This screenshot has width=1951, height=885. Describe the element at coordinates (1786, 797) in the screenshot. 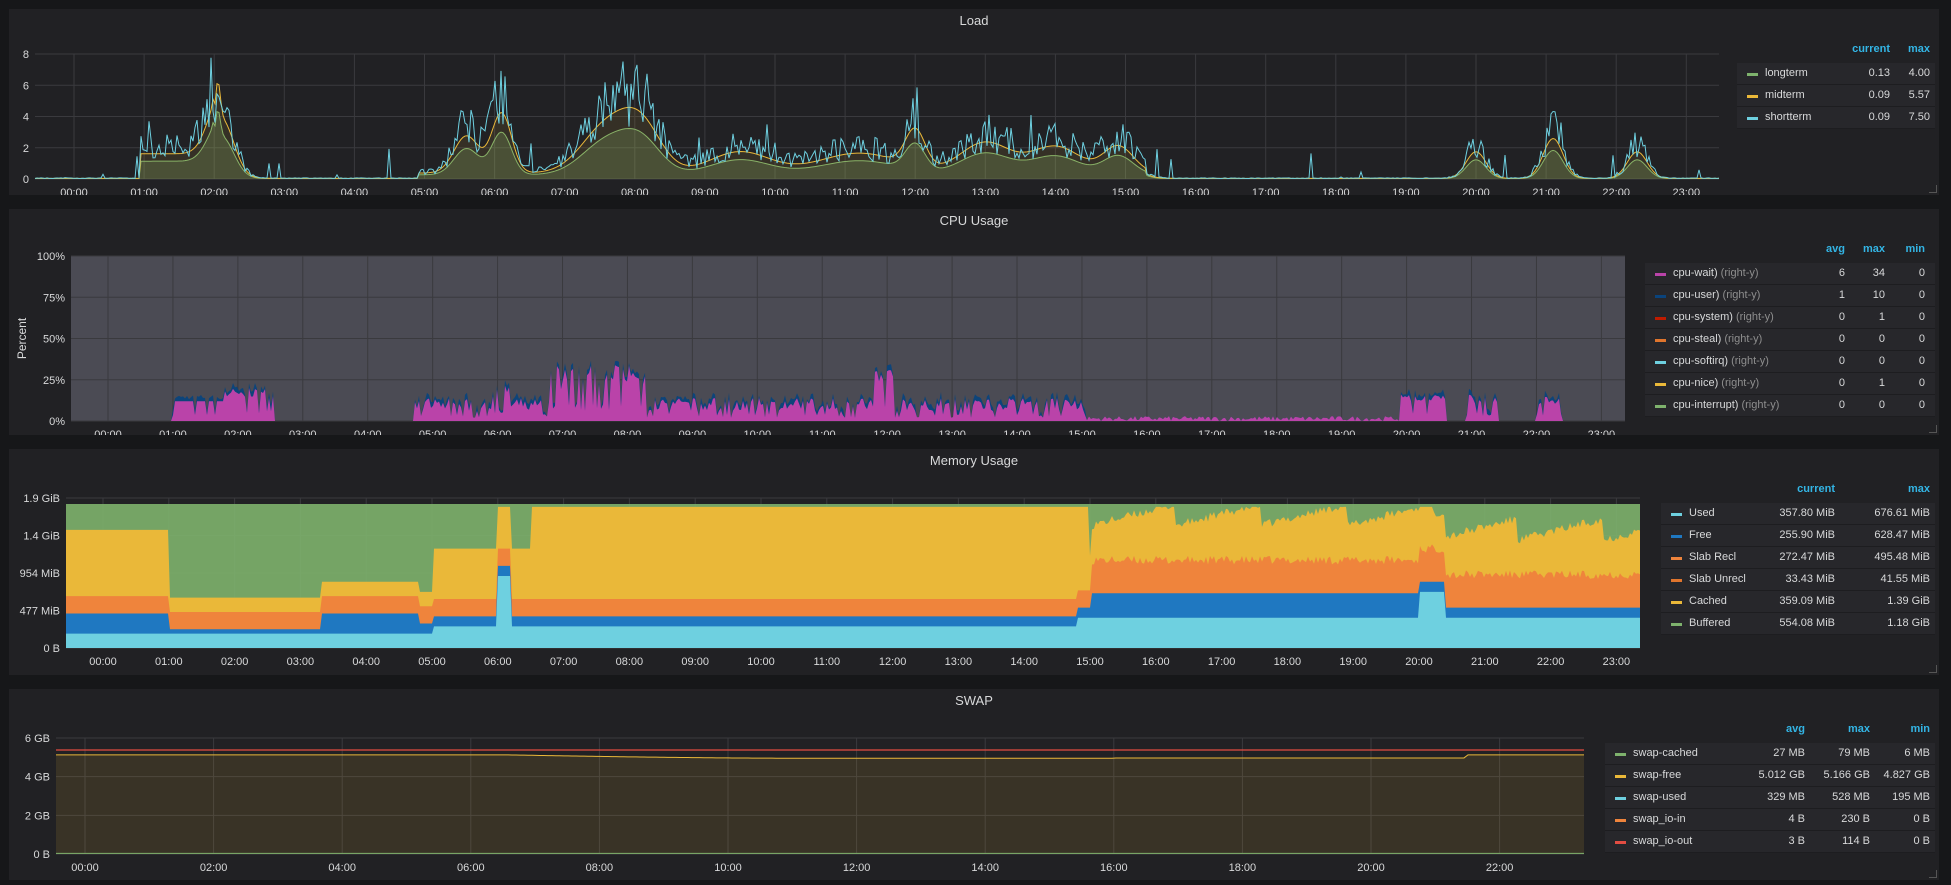

I see `legend-value-avg: 329 MB` at that location.